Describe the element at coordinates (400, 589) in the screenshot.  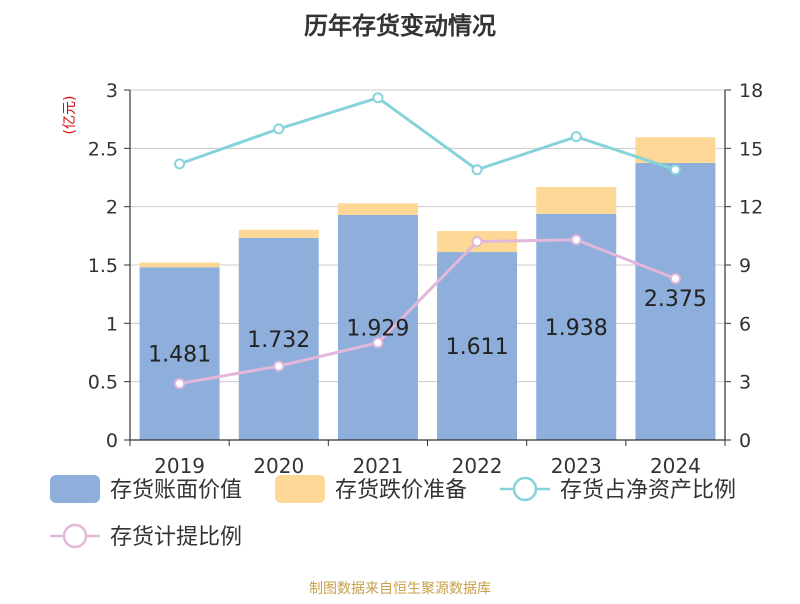
I see `source-footer: 制图数据来自恒生聚源数据库` at that location.